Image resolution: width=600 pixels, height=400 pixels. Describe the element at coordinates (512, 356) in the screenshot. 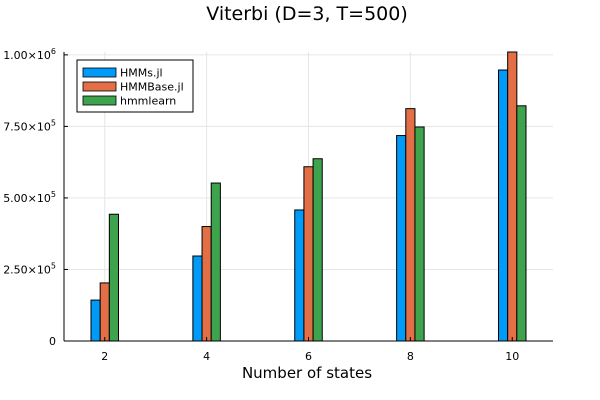

I see `x-tick-label: 10` at that location.